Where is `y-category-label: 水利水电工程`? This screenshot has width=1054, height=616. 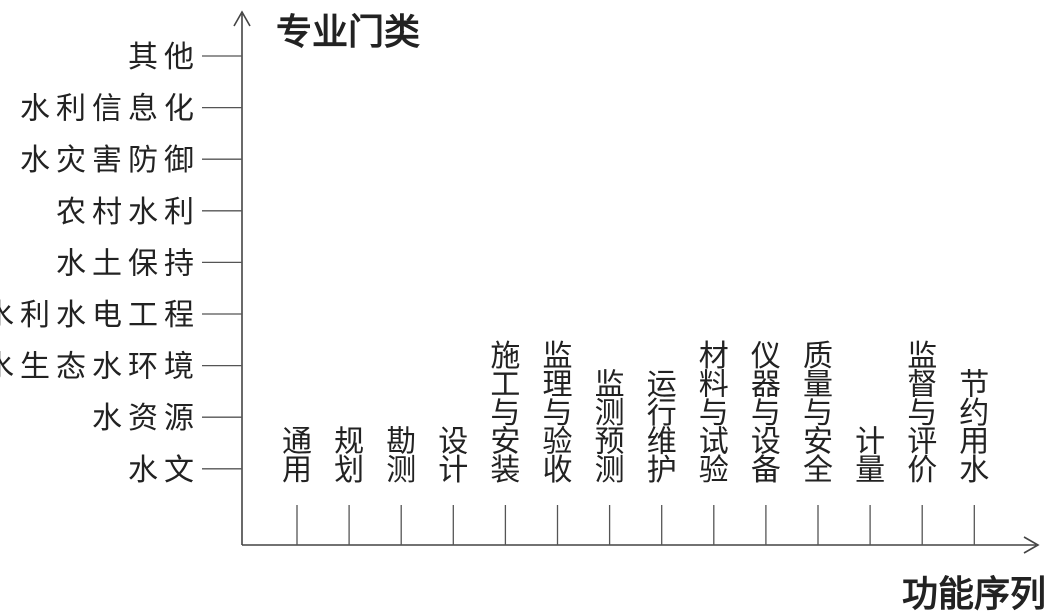
y-category-label: 水利水电工程 is located at coordinates (100, 315).